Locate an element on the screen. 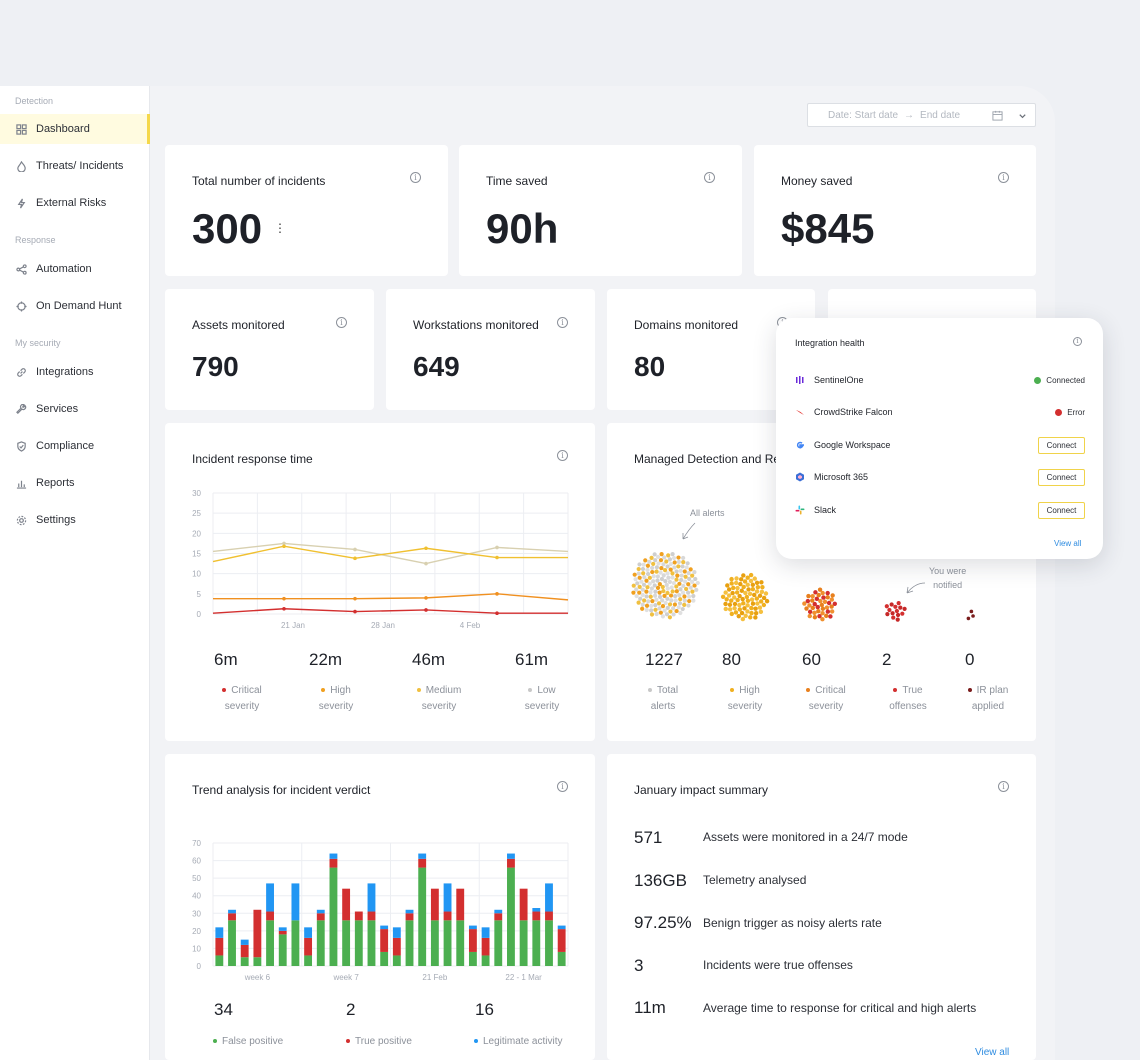 The height and width of the screenshot is (1060, 1140). monitor-value: 790 is located at coordinates (215, 366).